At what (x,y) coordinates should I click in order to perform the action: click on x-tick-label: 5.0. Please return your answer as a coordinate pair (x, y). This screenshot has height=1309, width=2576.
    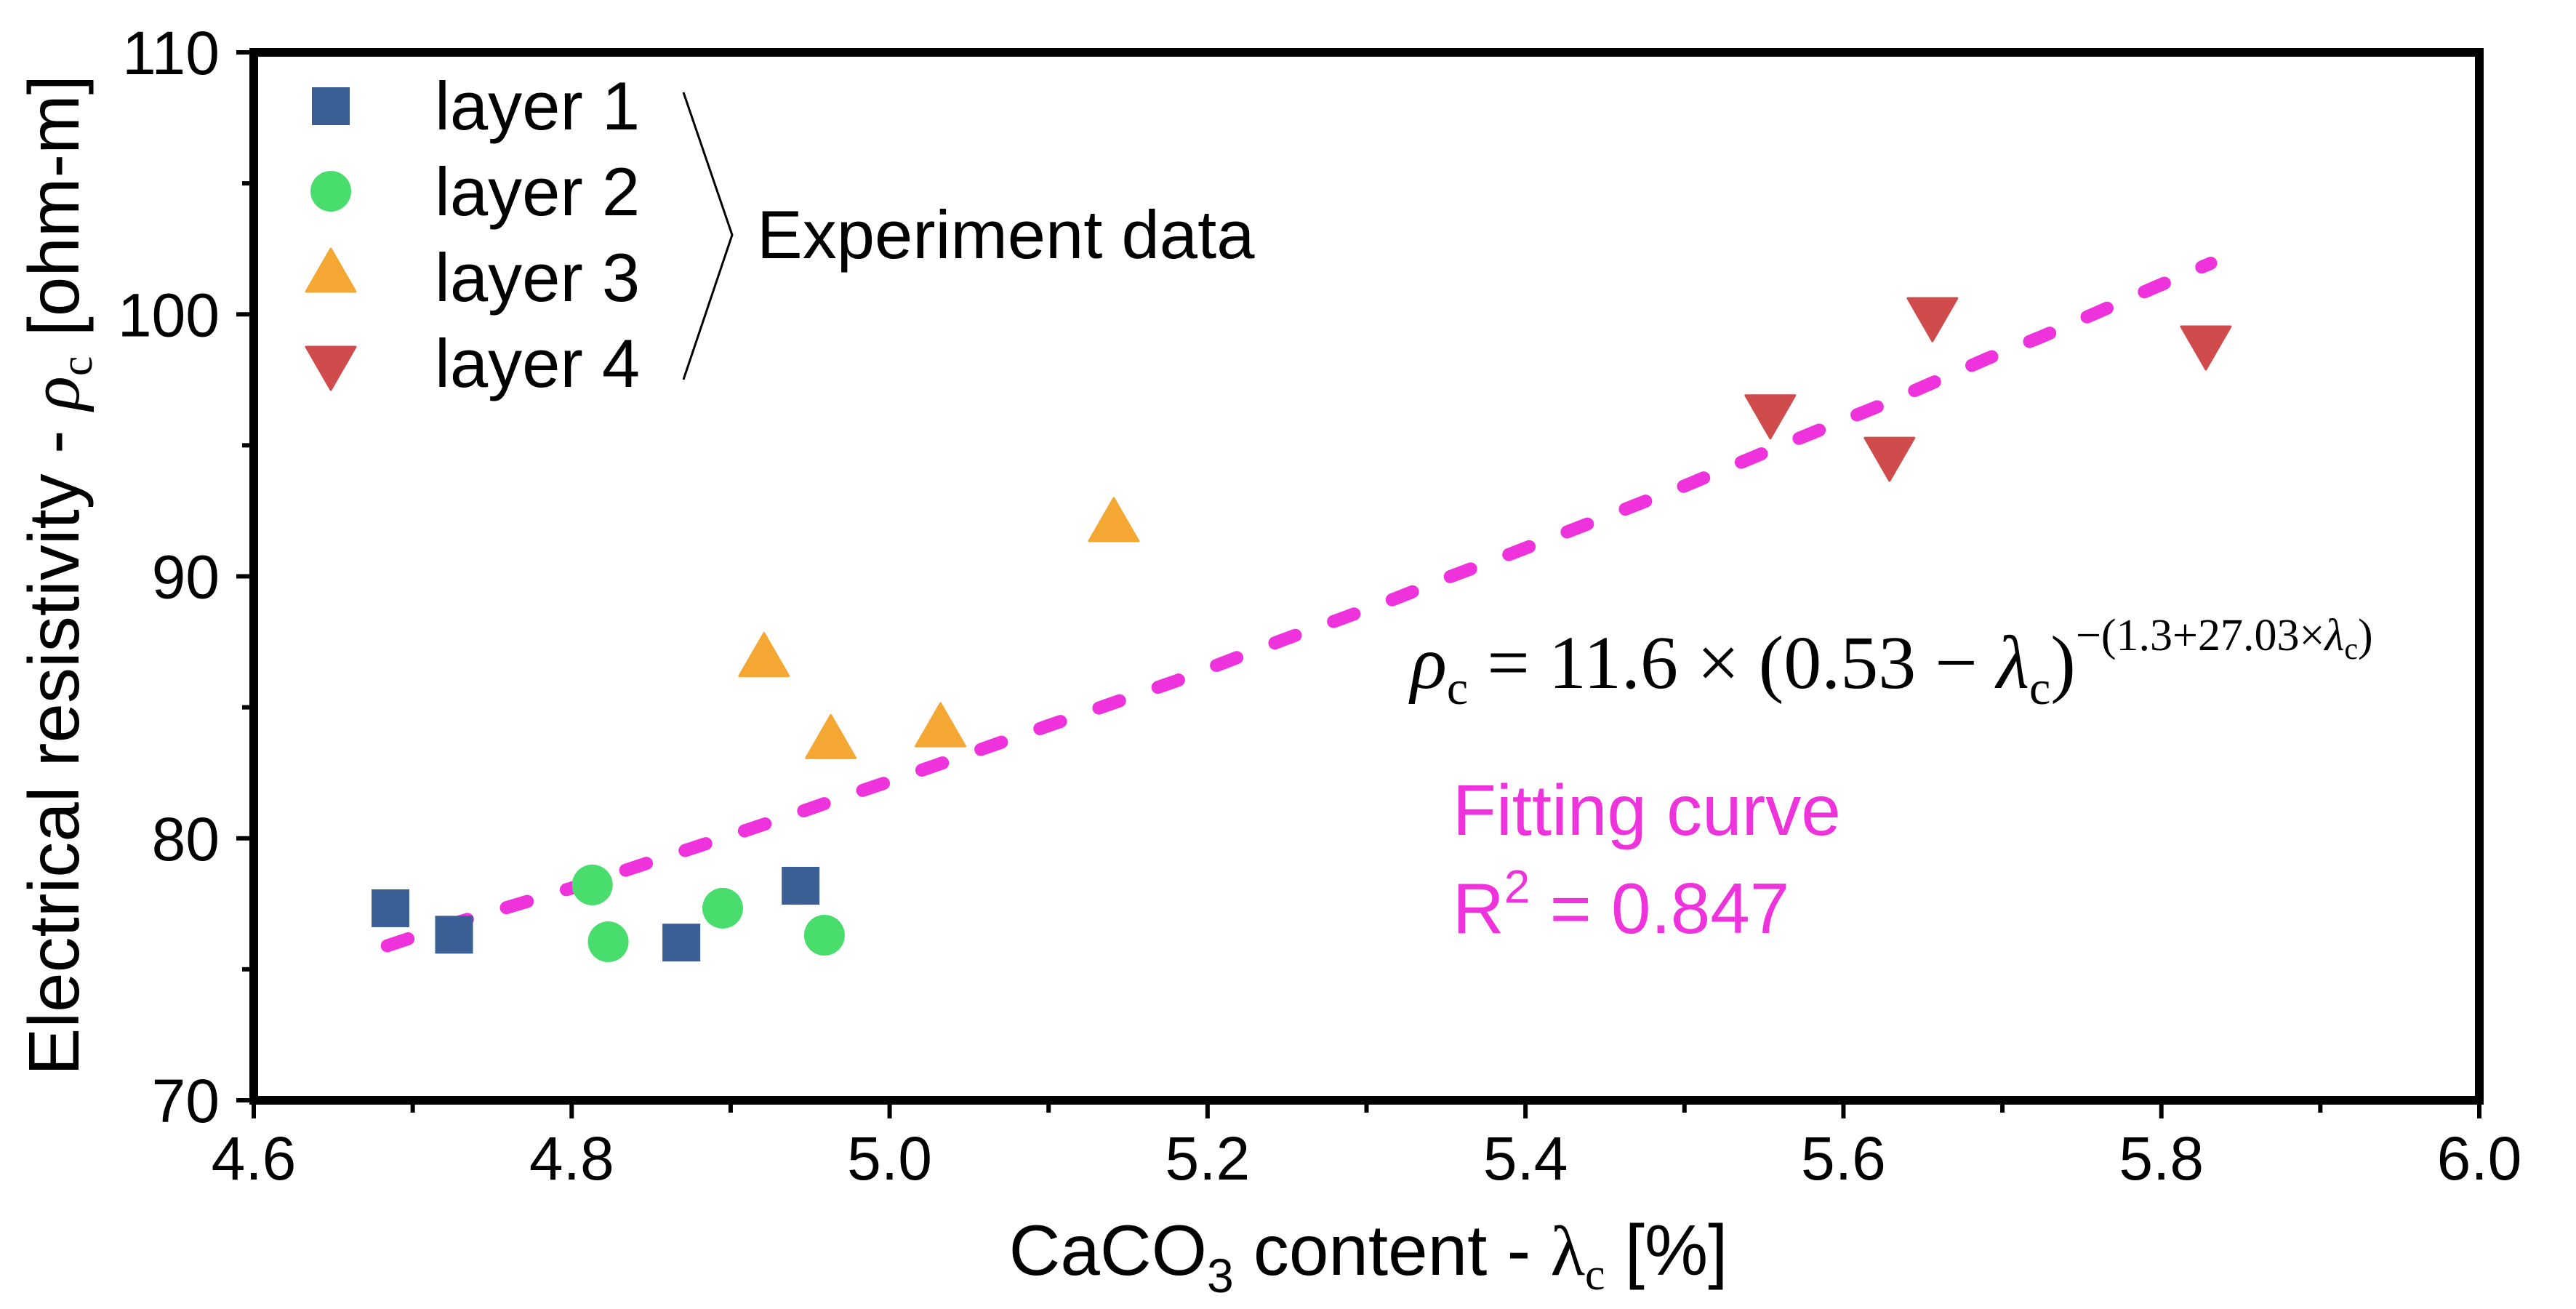
    Looking at the image, I should click on (889, 1158).